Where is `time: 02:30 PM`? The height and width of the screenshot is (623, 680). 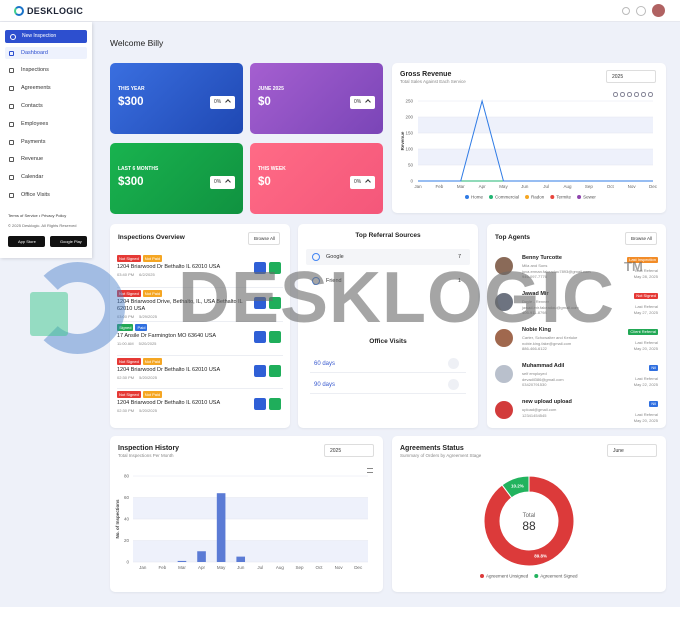 time: 02:30 PM is located at coordinates (126, 410).